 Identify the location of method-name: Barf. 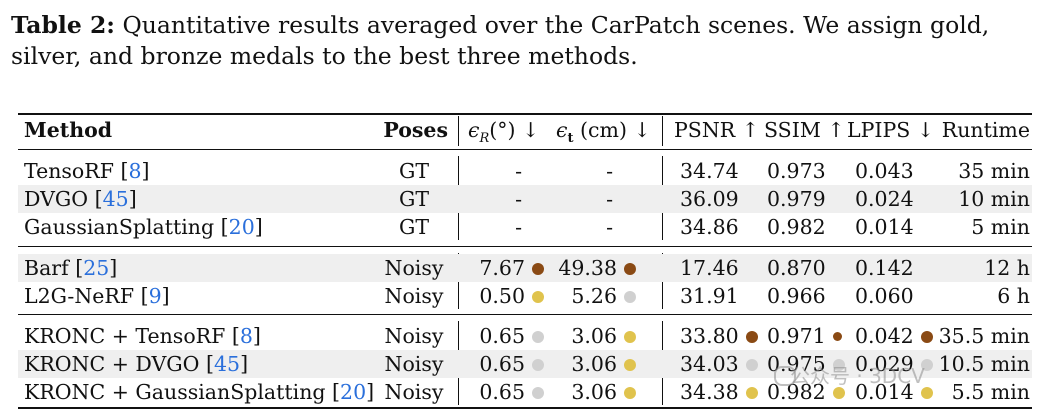
(50, 268).